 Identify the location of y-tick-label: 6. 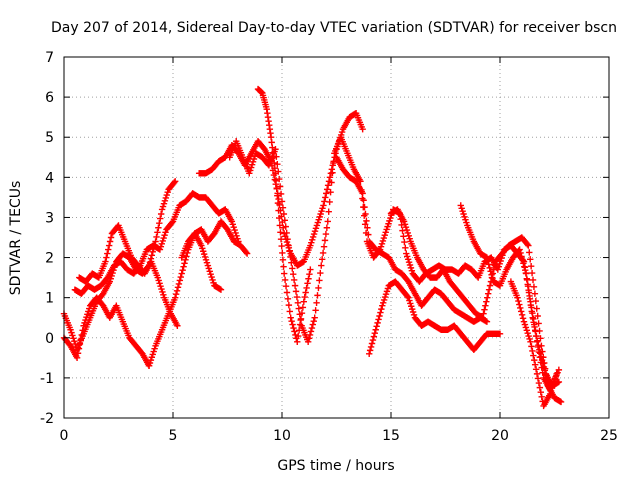
(49, 98).